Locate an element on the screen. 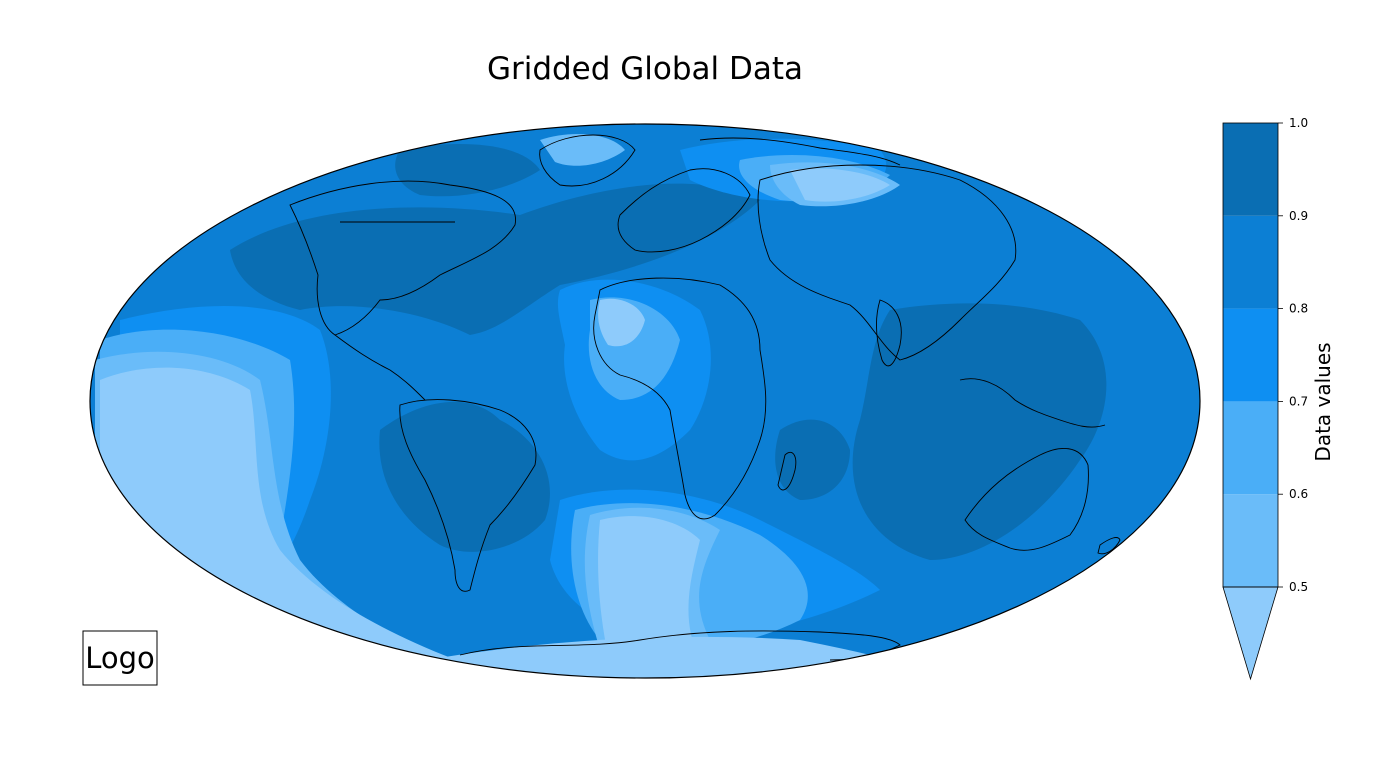 The image size is (1386, 765). colorbar-tick-label: 0.6 is located at coordinates (1298, 494).